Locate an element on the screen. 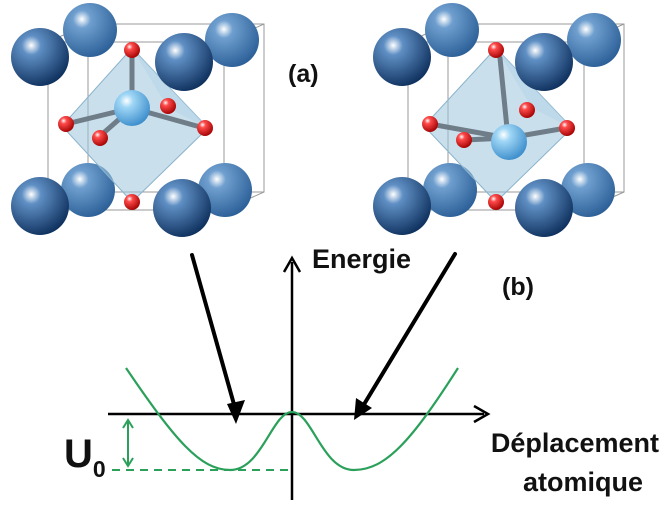 This screenshot has width=667, height=505. displacement-axis-label-line2: atomique is located at coordinates (582, 482).